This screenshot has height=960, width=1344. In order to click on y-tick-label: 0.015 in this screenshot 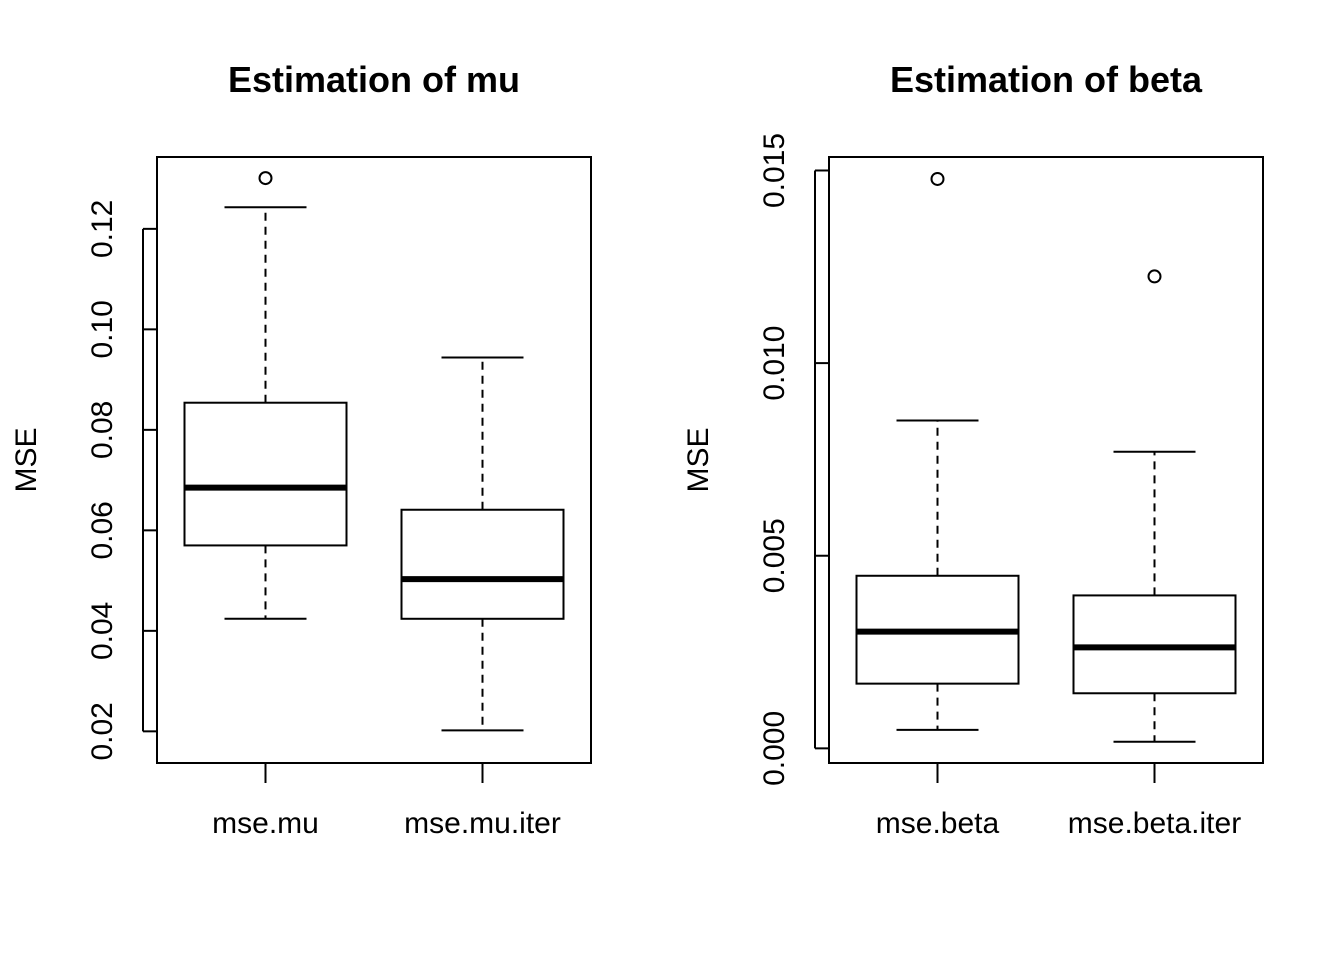, I will do `click(774, 170)`.